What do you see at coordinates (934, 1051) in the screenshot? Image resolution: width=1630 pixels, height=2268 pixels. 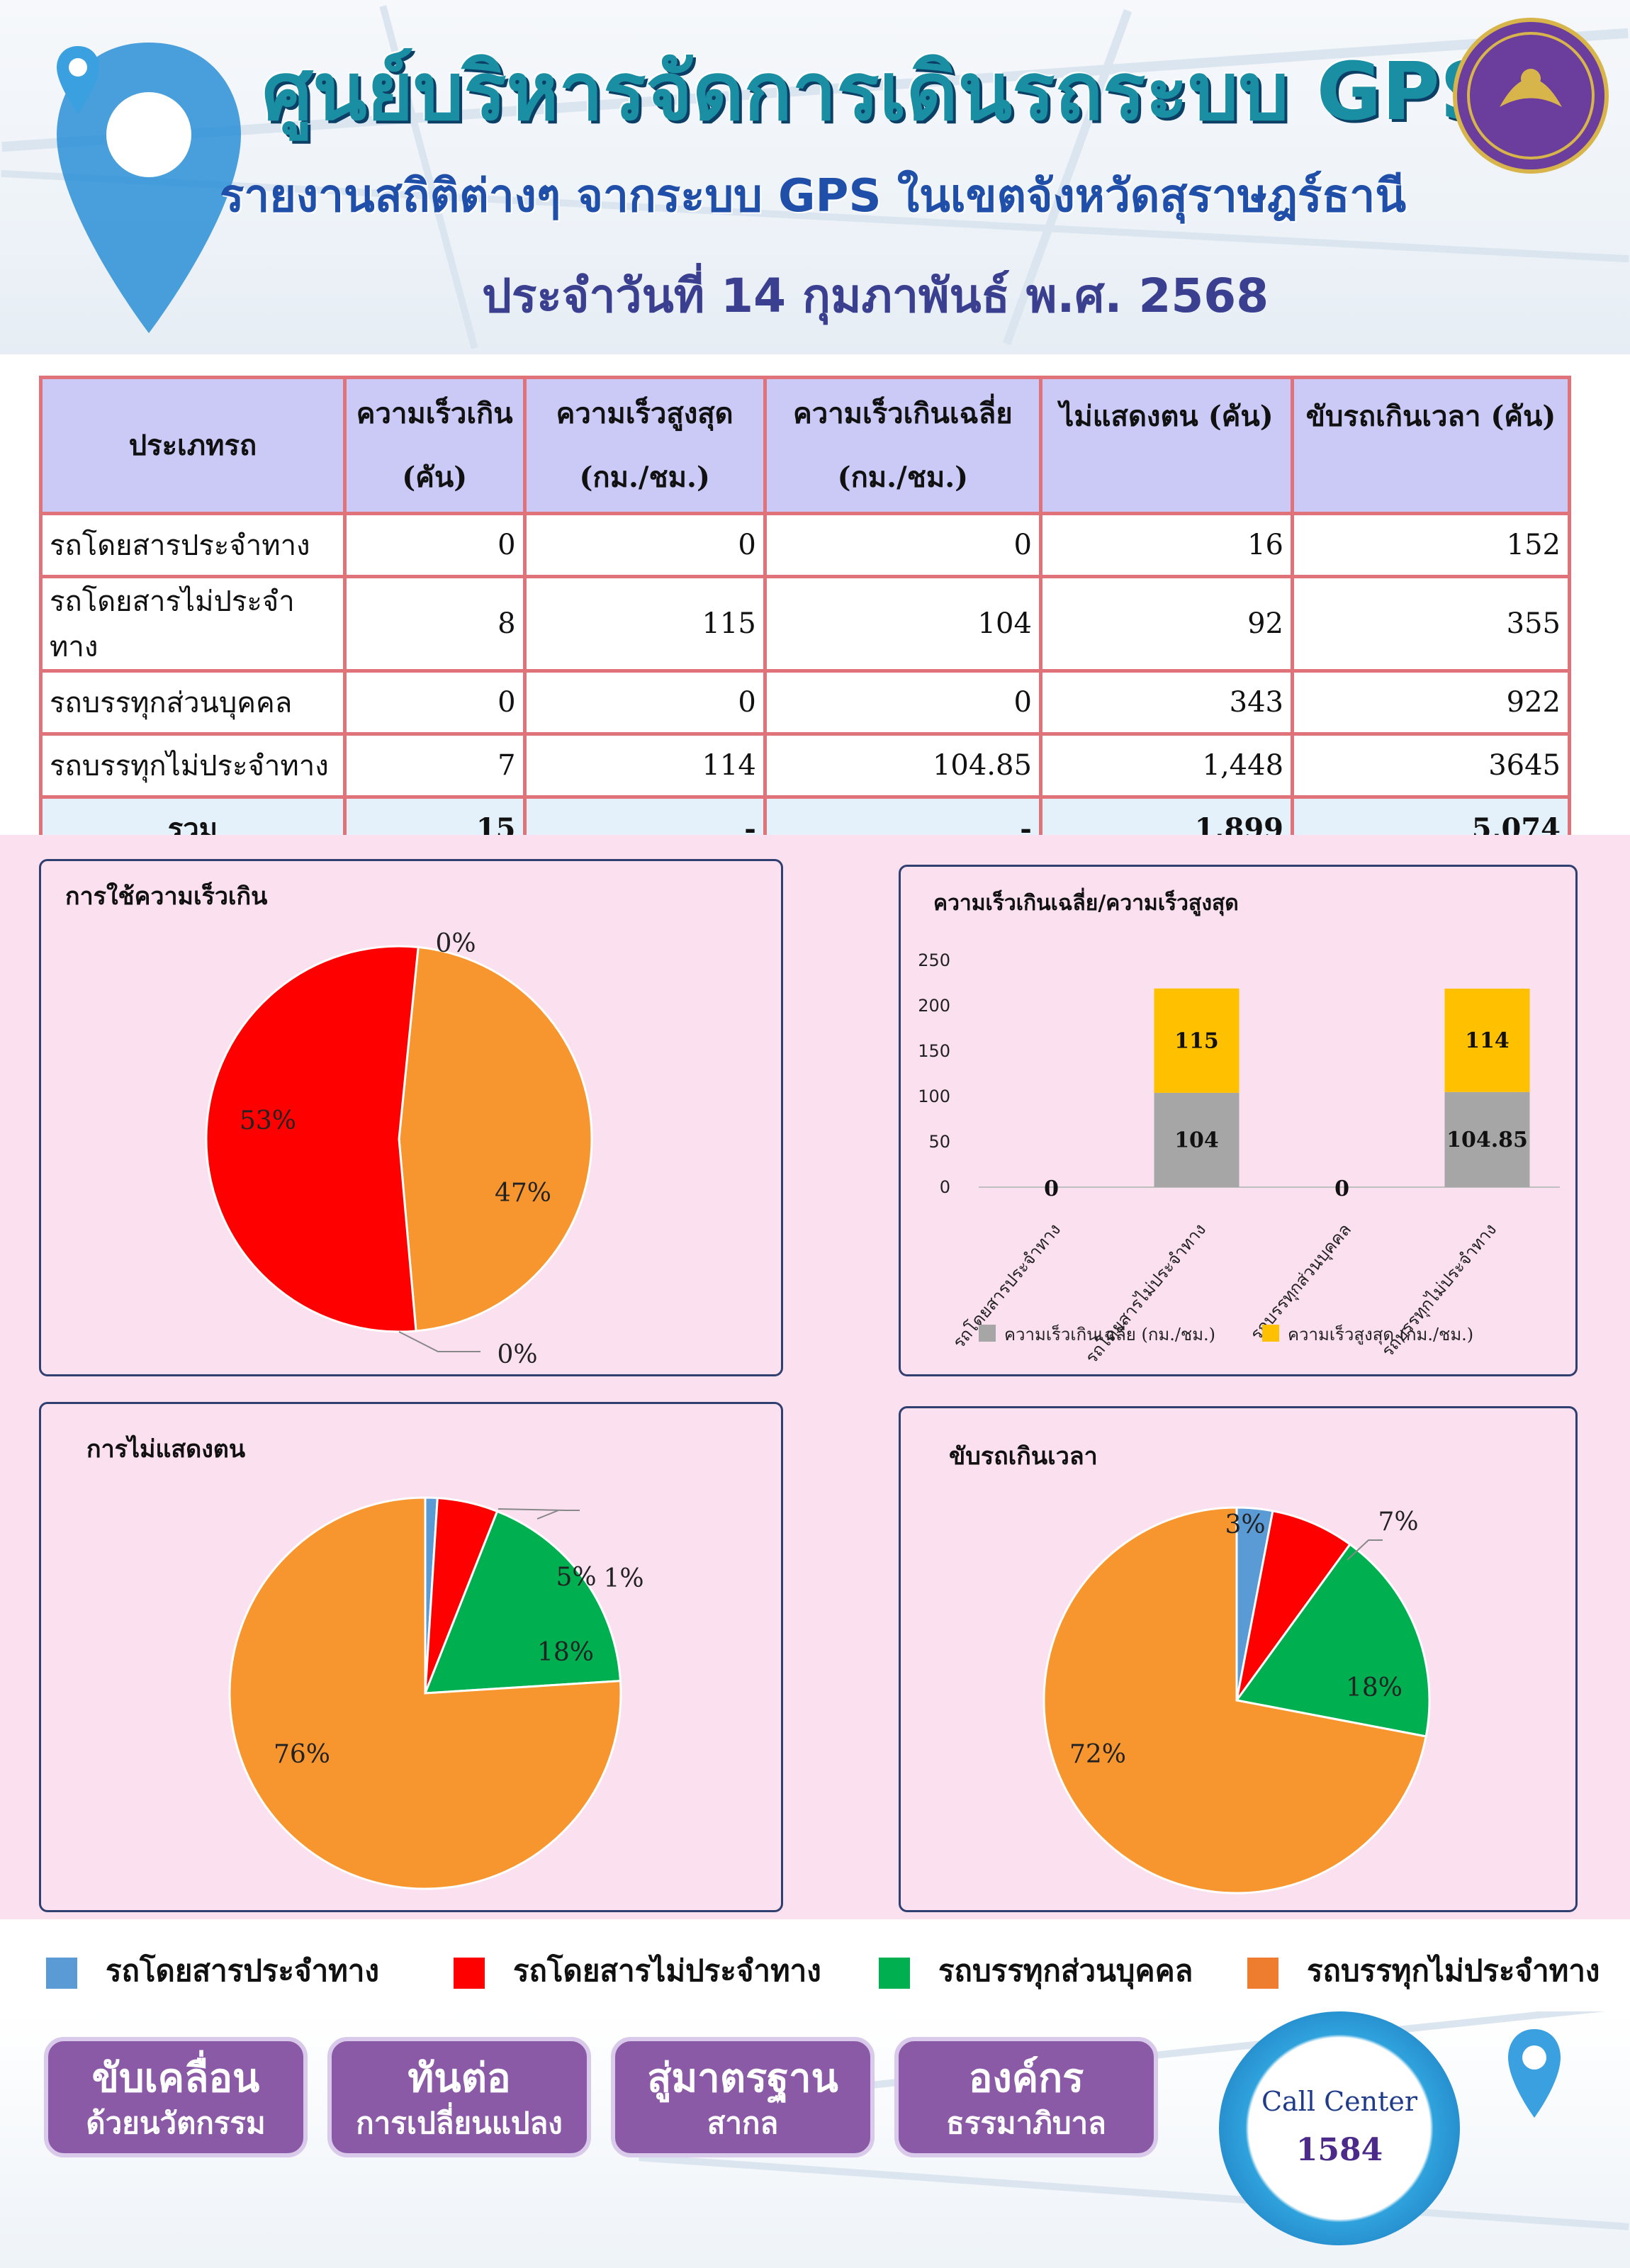 I see `y-tick-label: 150` at bounding box center [934, 1051].